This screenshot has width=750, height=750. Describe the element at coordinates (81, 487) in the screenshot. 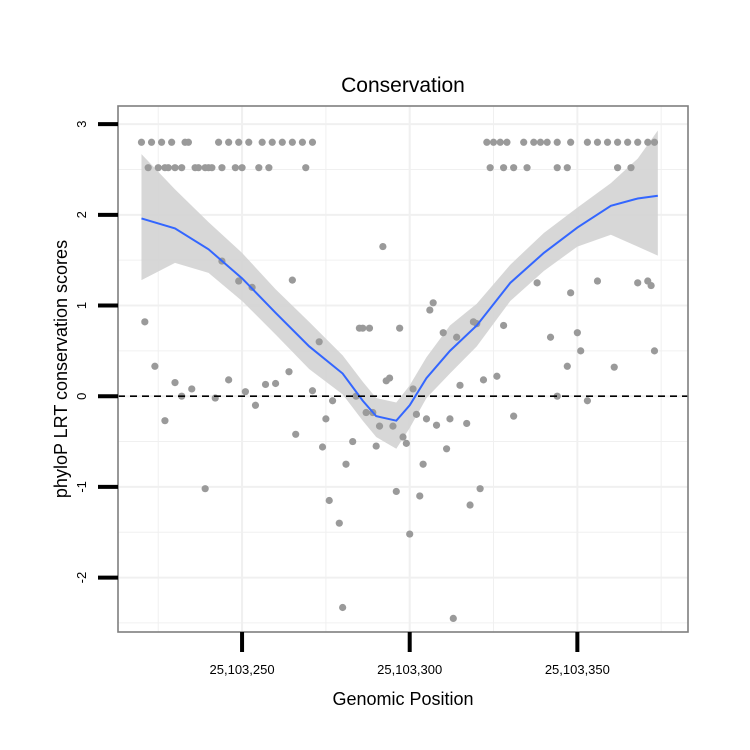

I see `y-tick-label: -1` at that location.